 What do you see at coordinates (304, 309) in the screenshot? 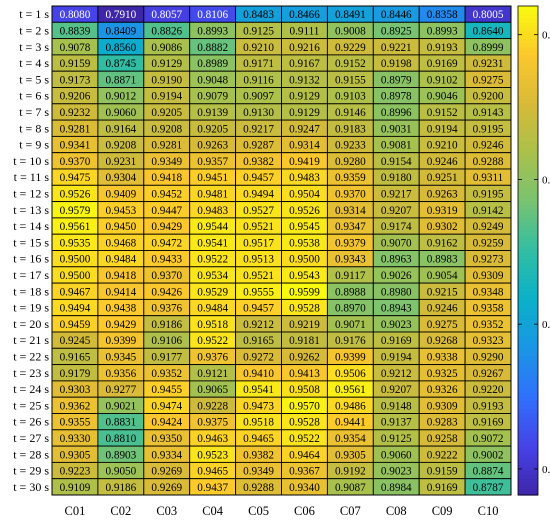
I see `cell-value-label: 0.9528` at bounding box center [304, 309].